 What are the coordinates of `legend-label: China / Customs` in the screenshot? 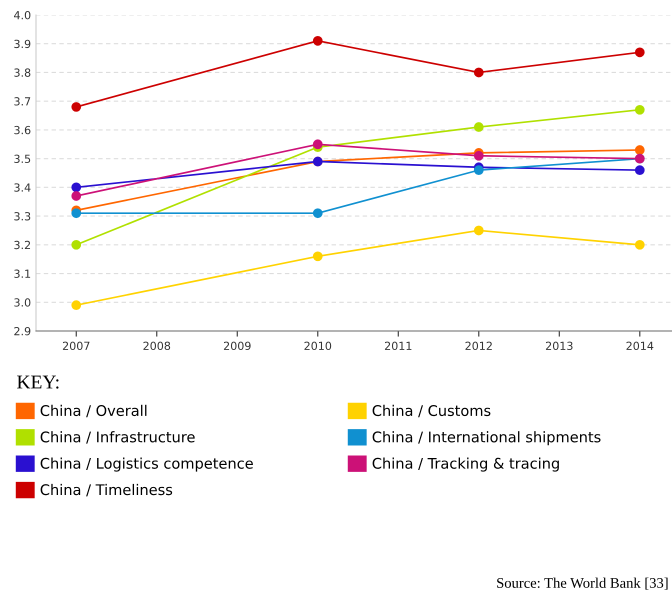 It's located at (431, 411).